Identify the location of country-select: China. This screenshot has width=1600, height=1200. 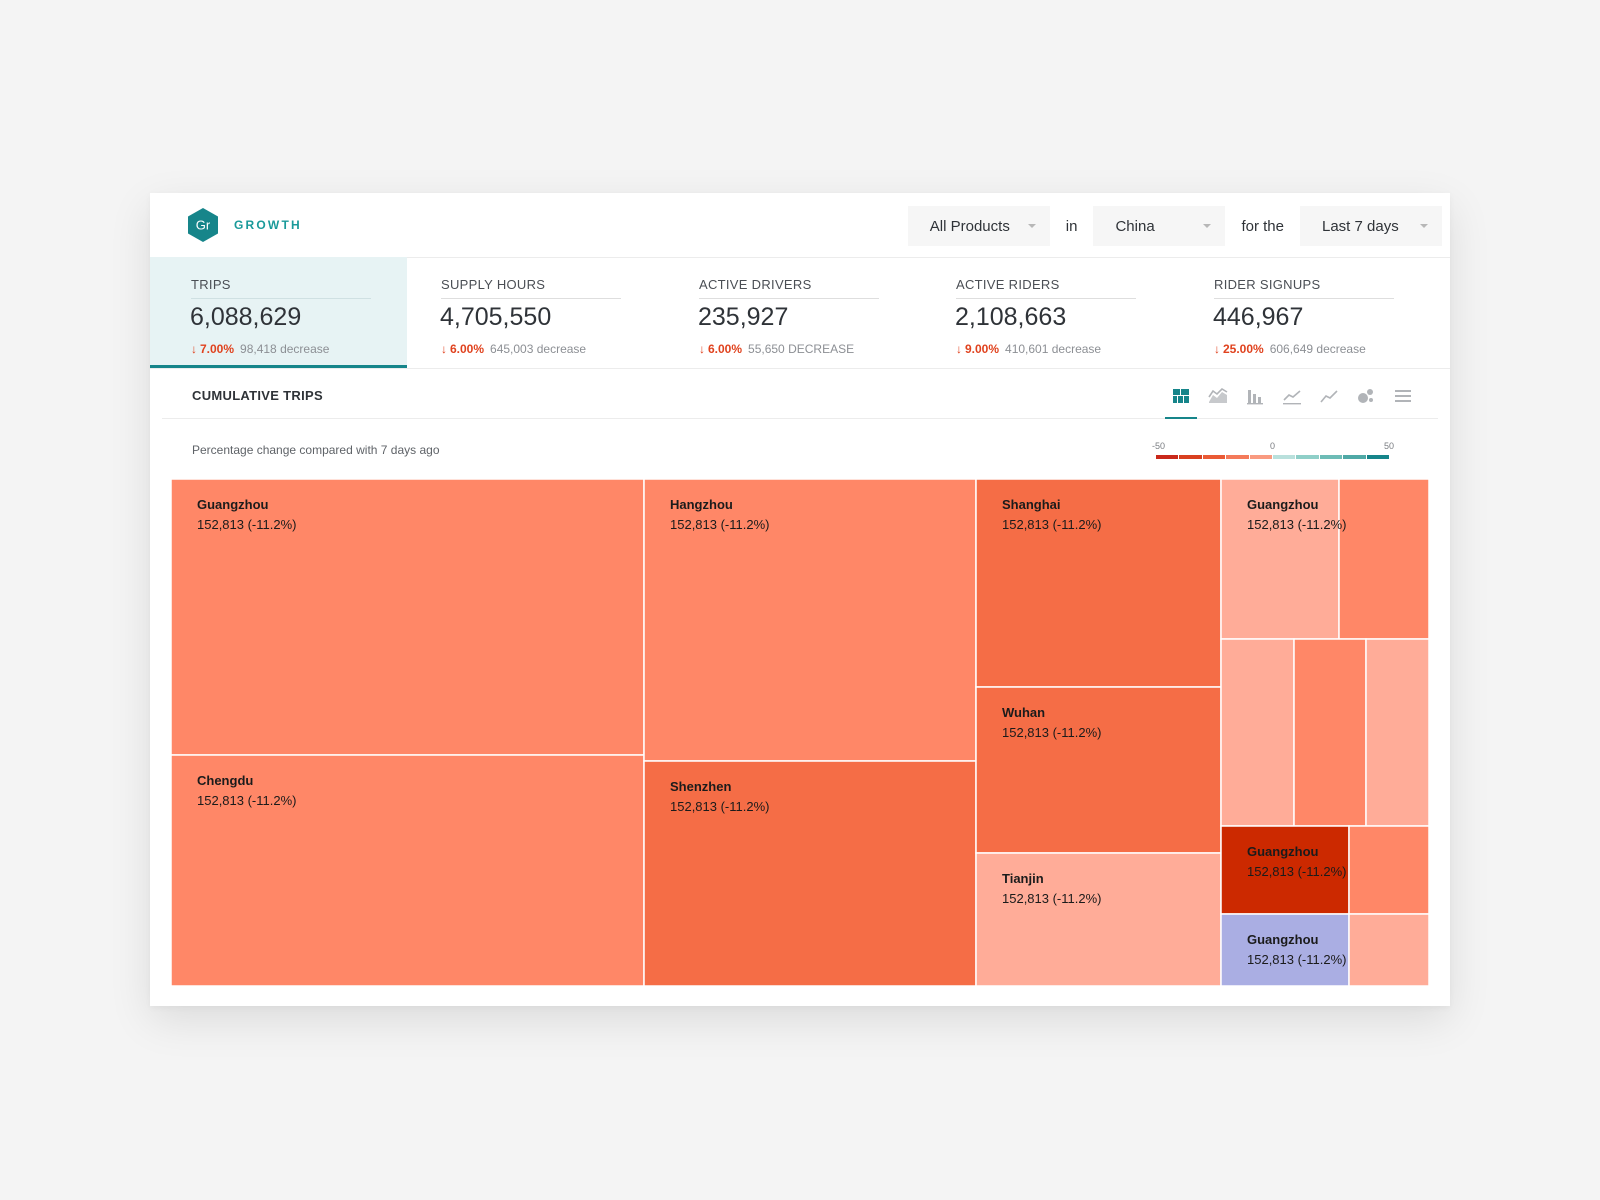
(1159, 226).